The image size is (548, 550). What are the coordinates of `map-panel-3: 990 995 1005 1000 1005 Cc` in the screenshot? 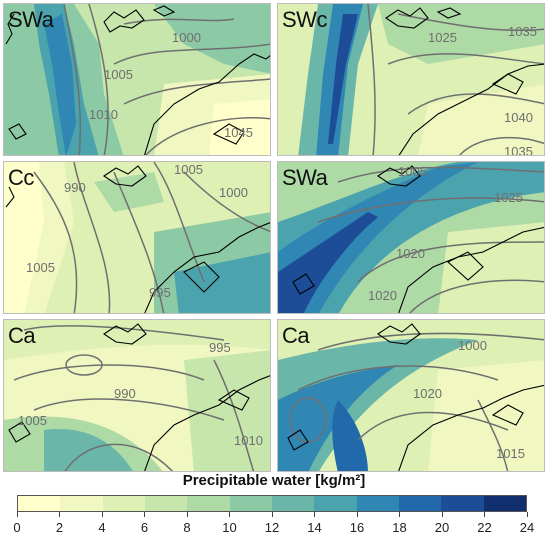 It's located at (137, 237).